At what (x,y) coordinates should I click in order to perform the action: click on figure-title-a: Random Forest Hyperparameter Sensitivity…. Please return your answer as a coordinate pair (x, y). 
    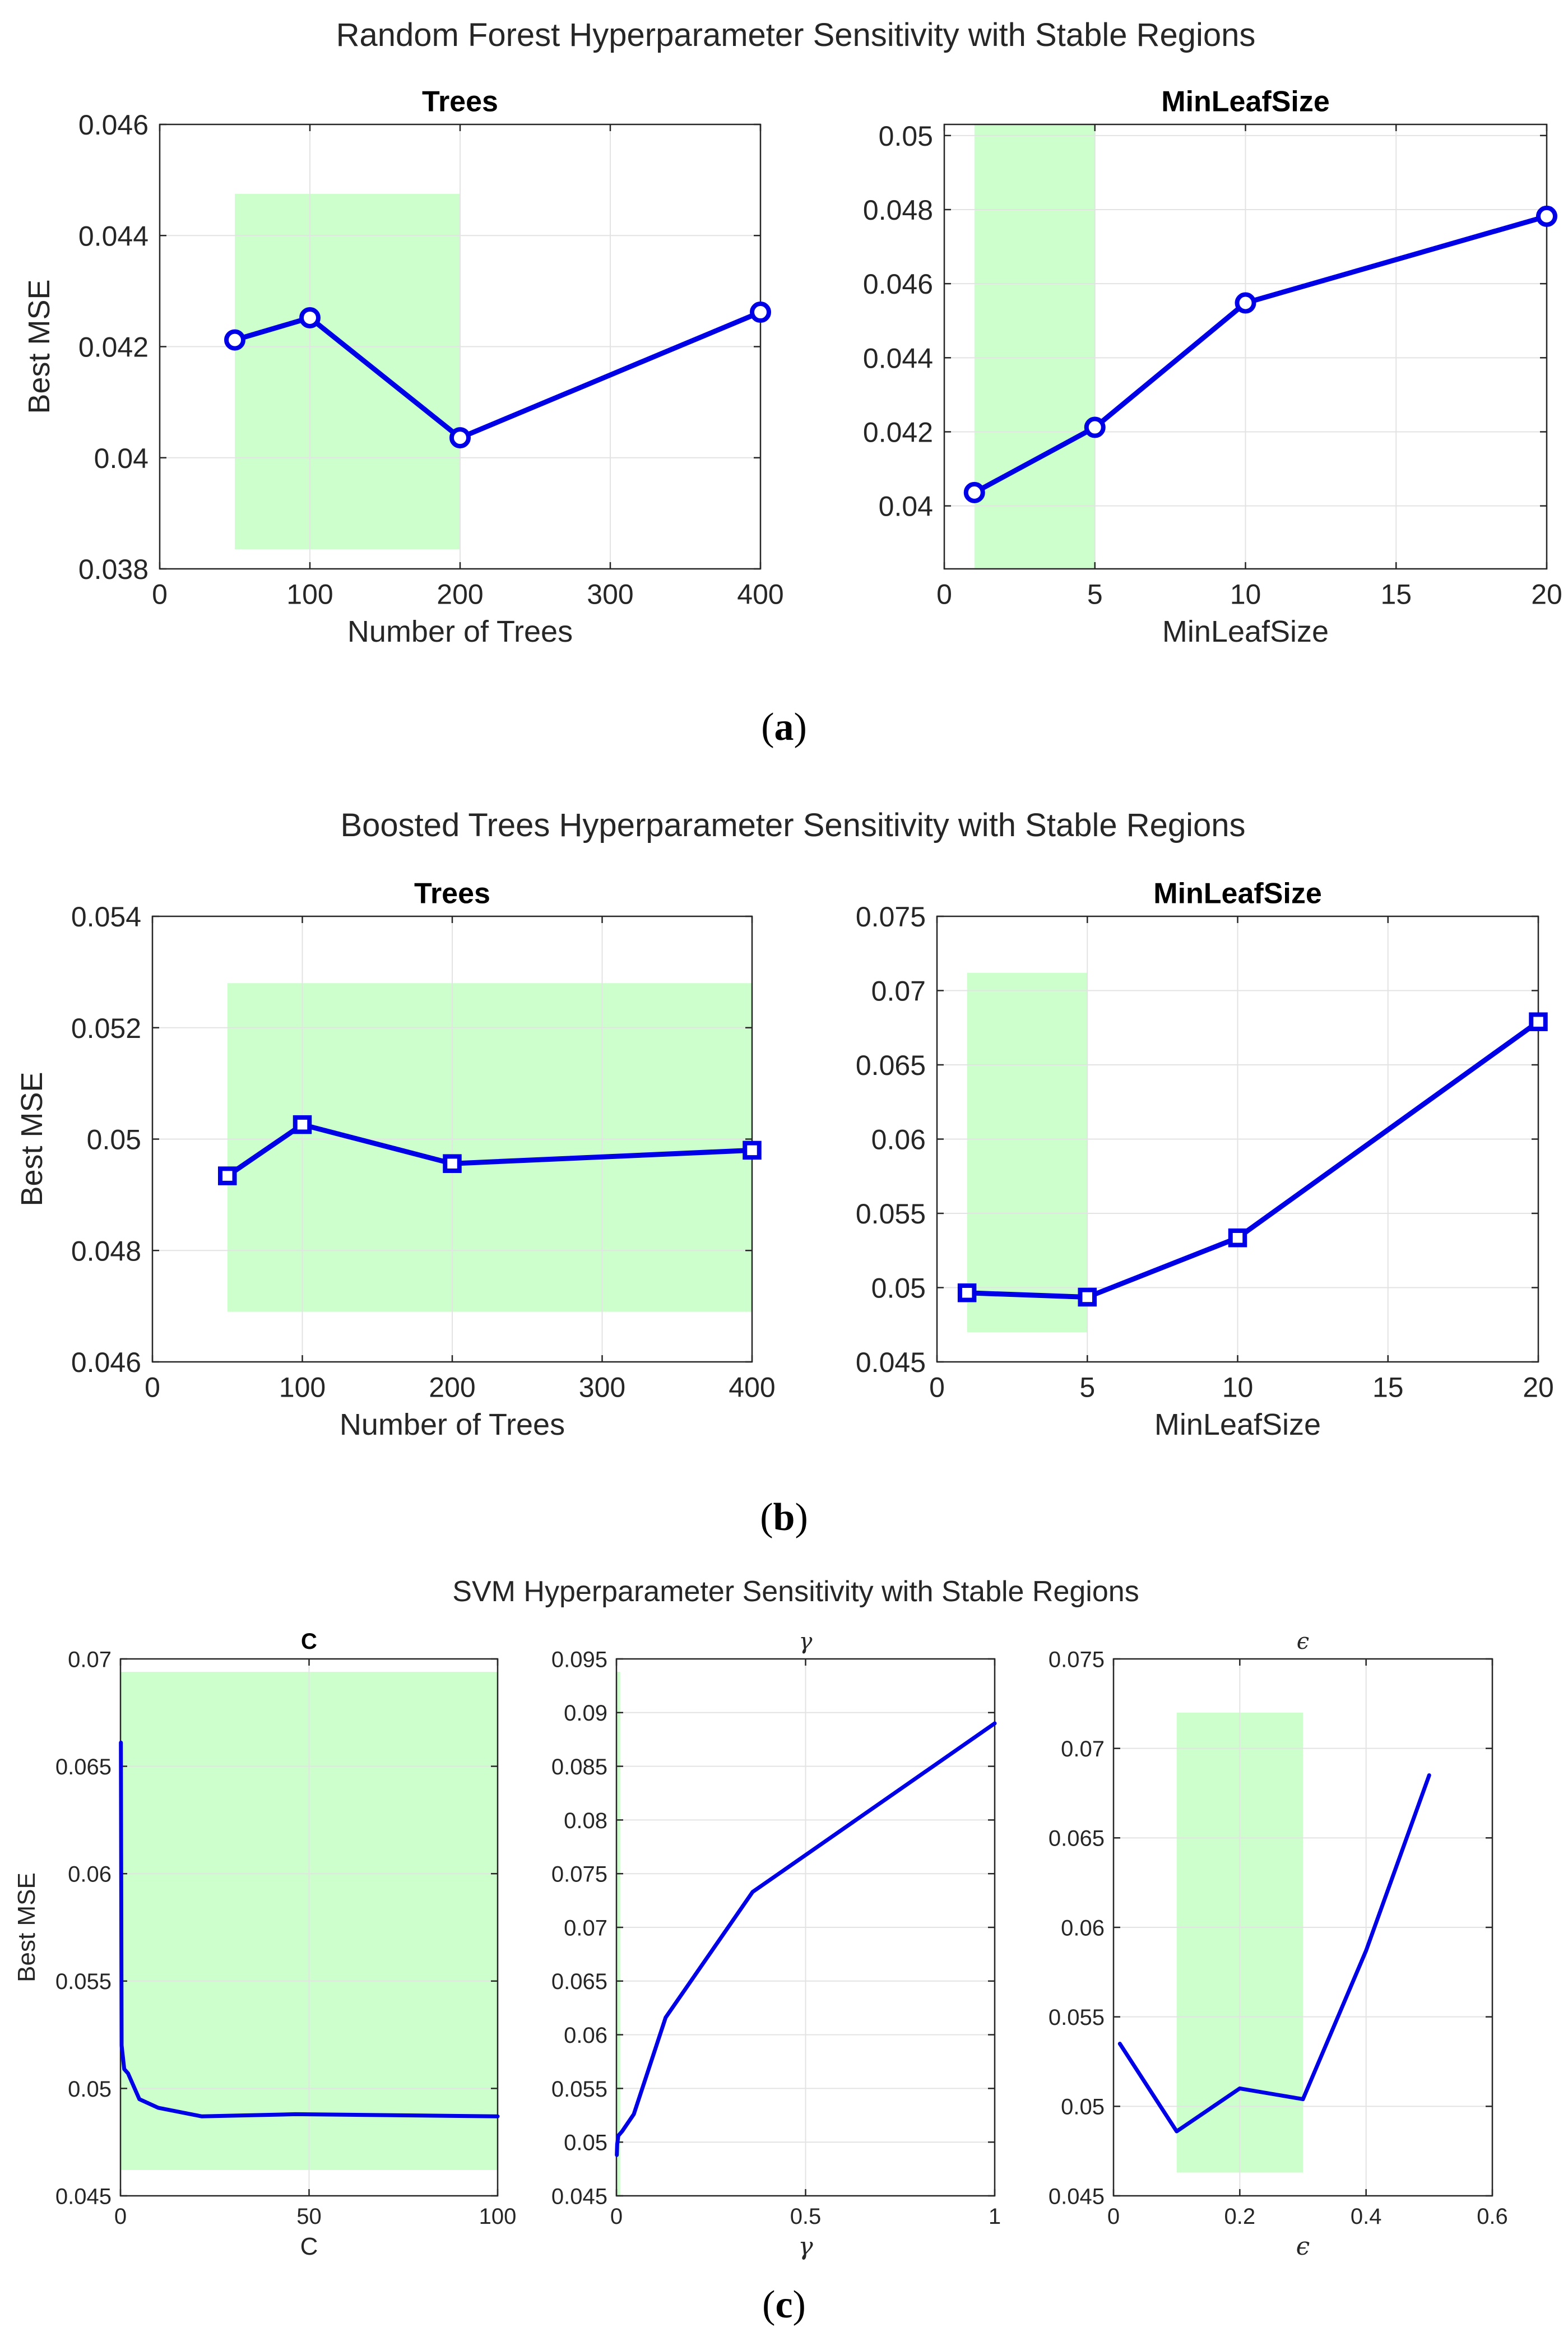
    Looking at the image, I should click on (796, 35).